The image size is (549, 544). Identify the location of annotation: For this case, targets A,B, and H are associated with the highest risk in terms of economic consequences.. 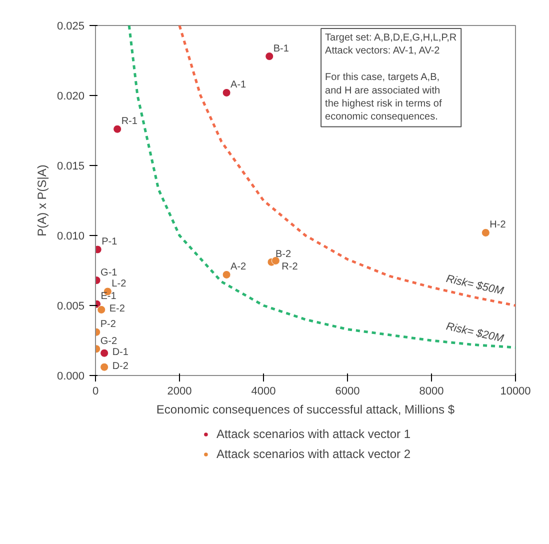
(383, 97).